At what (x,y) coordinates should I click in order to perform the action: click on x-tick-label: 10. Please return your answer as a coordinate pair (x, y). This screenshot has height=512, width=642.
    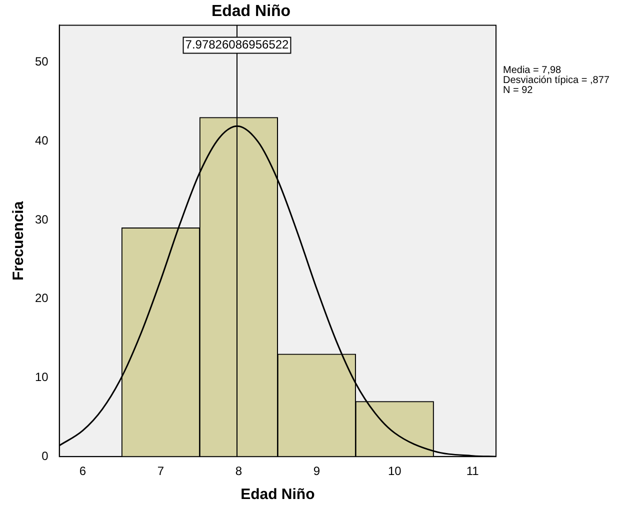
    Looking at the image, I should click on (395, 471).